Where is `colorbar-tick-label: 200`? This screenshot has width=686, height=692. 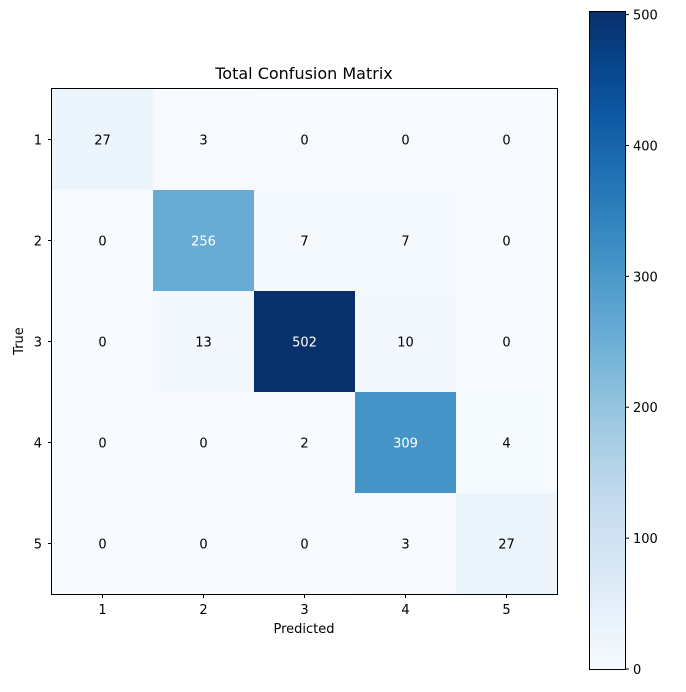 colorbar-tick-label: 200 is located at coordinates (645, 408).